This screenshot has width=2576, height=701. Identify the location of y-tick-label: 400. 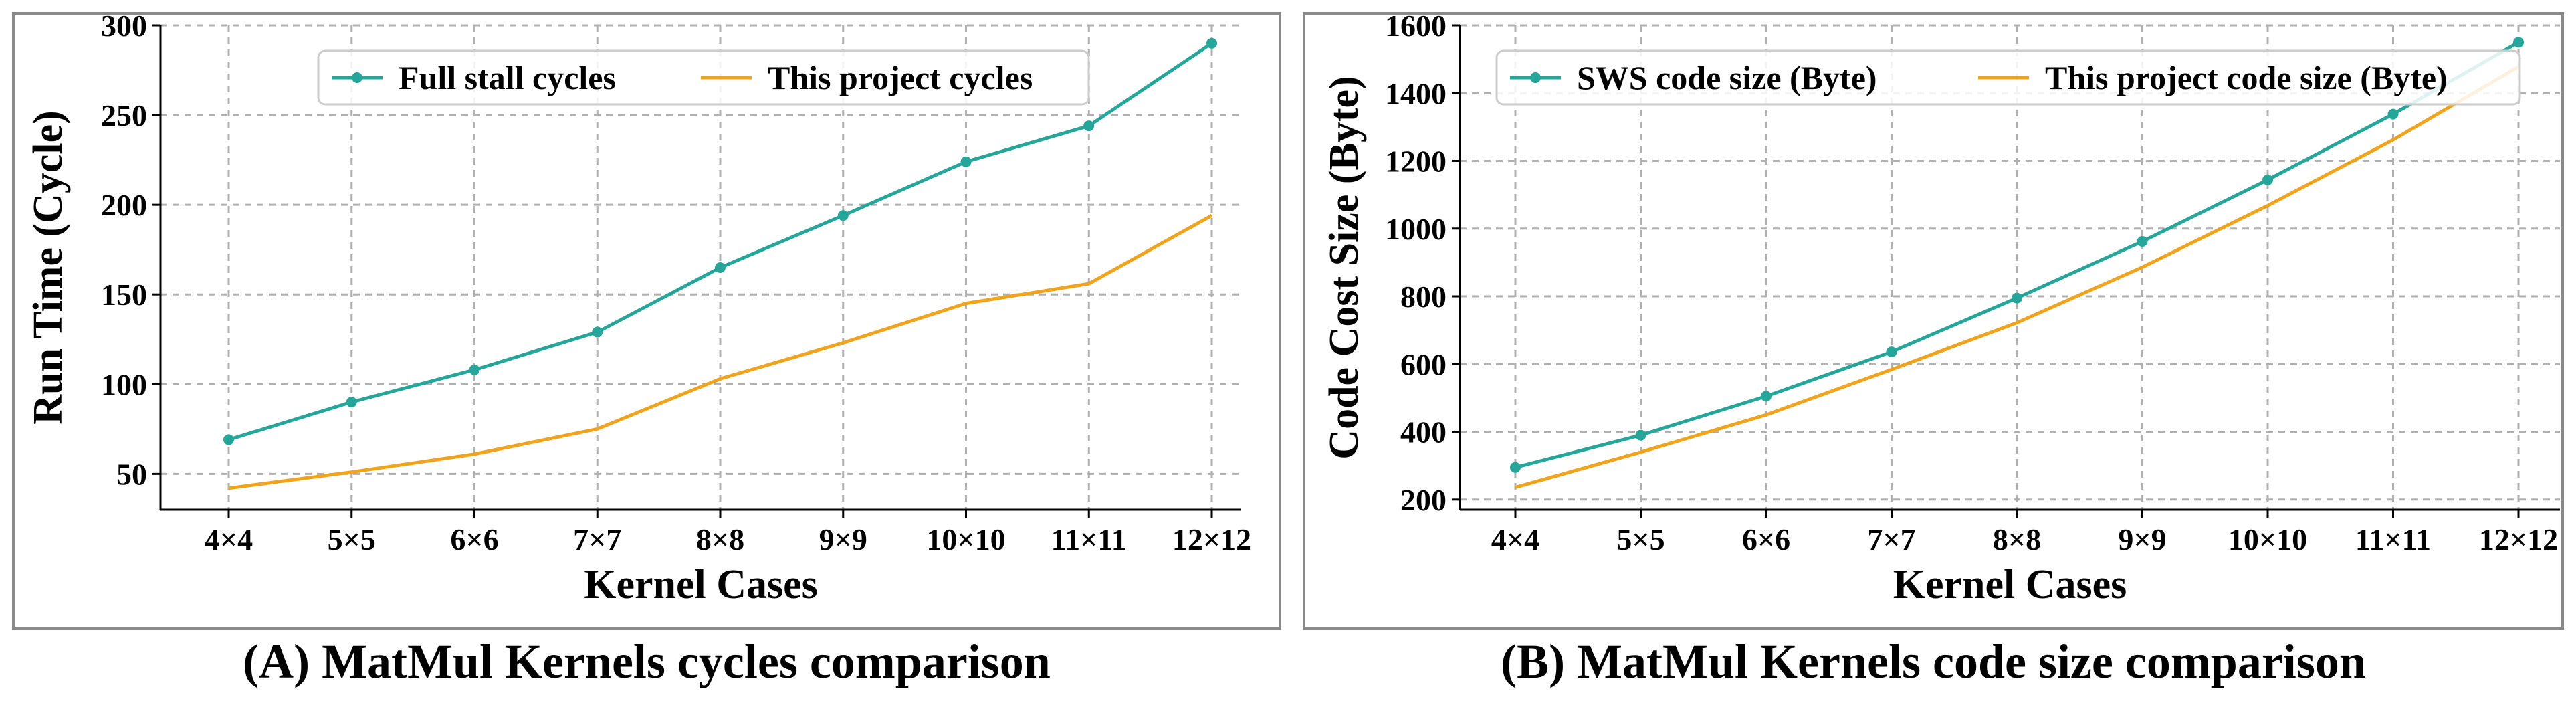
(1423, 432).